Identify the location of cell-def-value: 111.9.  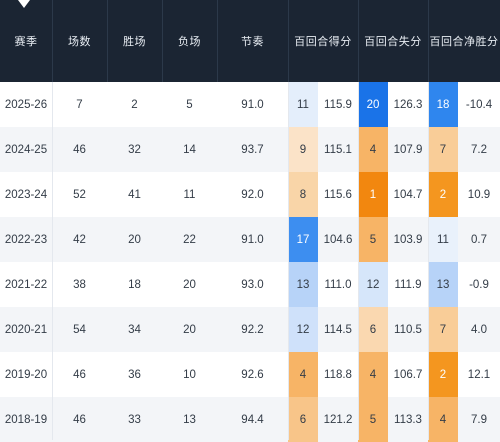
(408, 284).